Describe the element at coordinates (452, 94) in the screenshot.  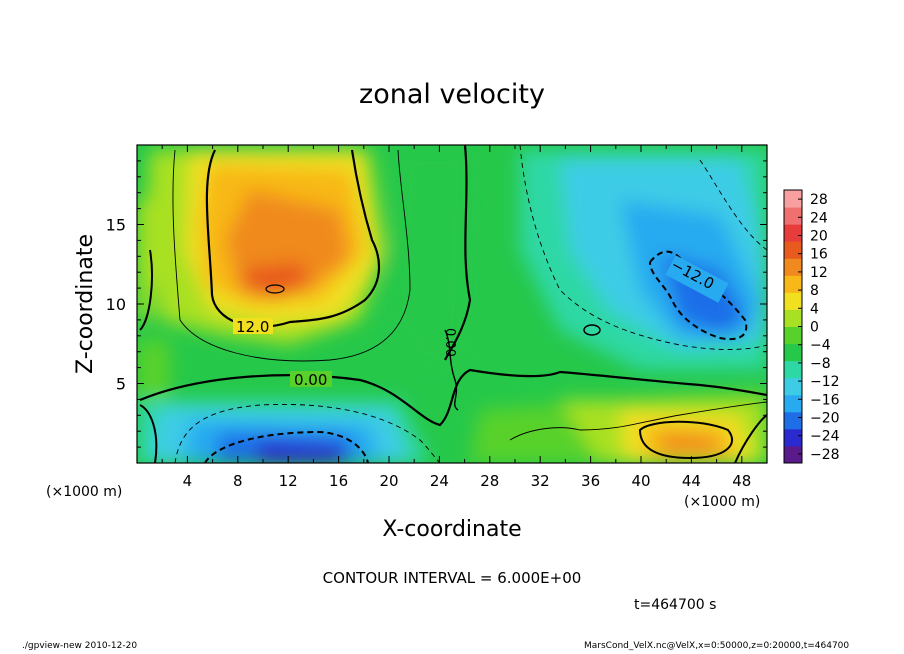
I see `chart-title: zonal velocity` at that location.